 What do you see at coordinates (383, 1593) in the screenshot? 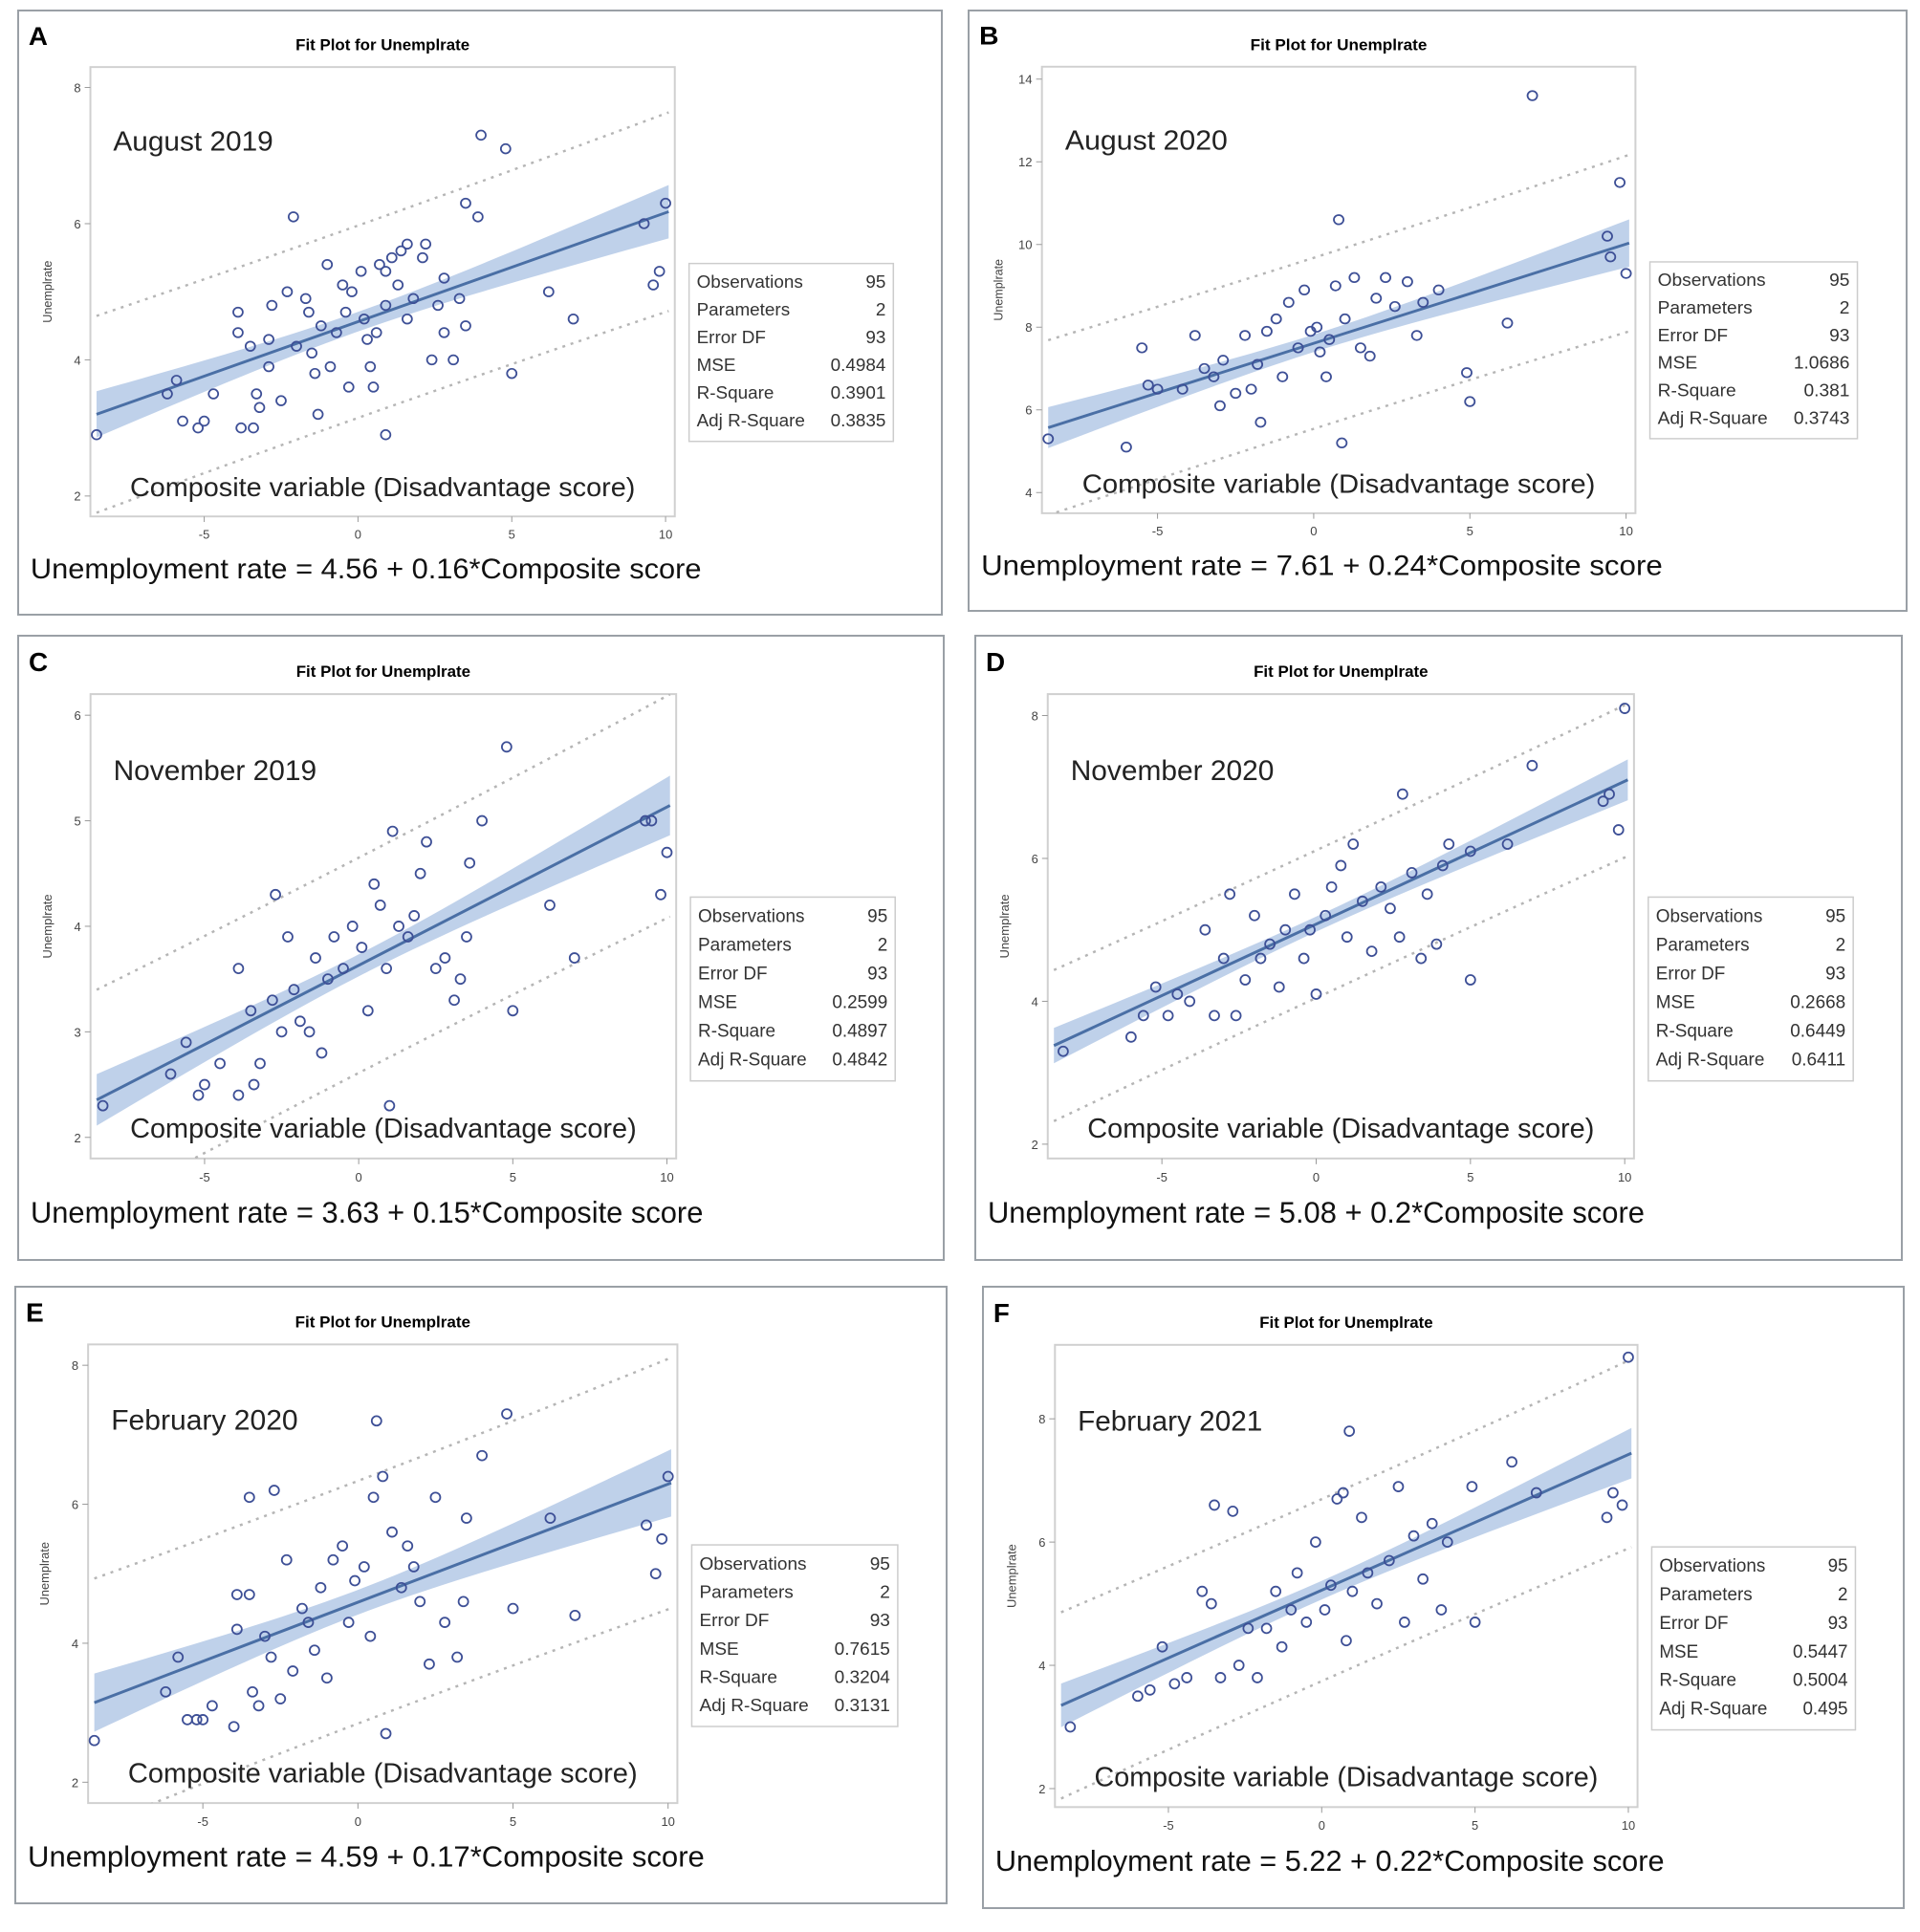
I see `fit-line` at bounding box center [383, 1593].